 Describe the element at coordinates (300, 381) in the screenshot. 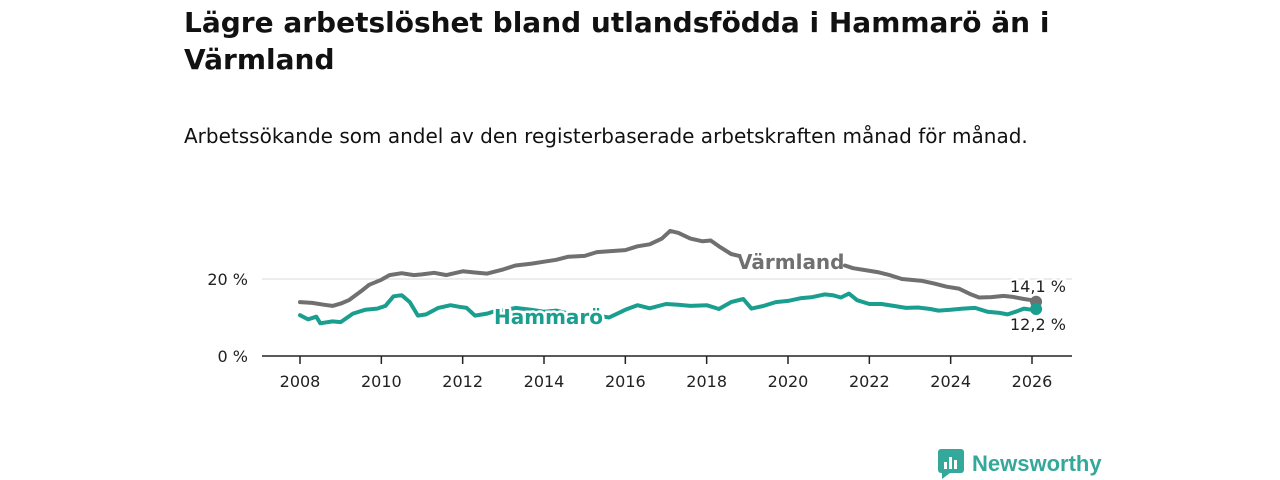

I see `x-tick-label: 2008` at that location.